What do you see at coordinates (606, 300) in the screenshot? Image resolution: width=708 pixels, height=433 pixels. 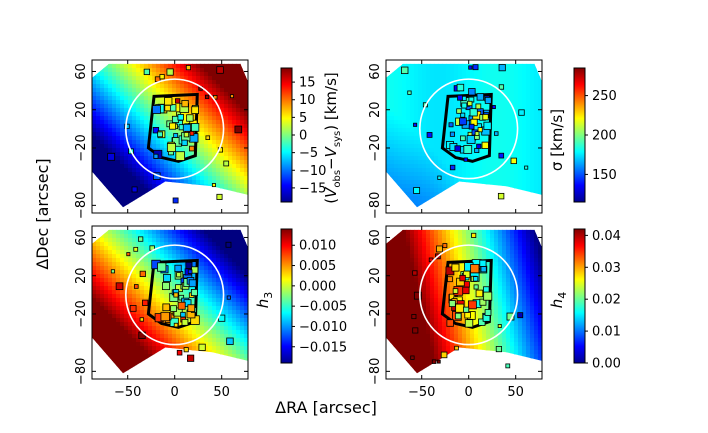 I see `colorbar-tick-label: 0.02` at bounding box center [606, 300].